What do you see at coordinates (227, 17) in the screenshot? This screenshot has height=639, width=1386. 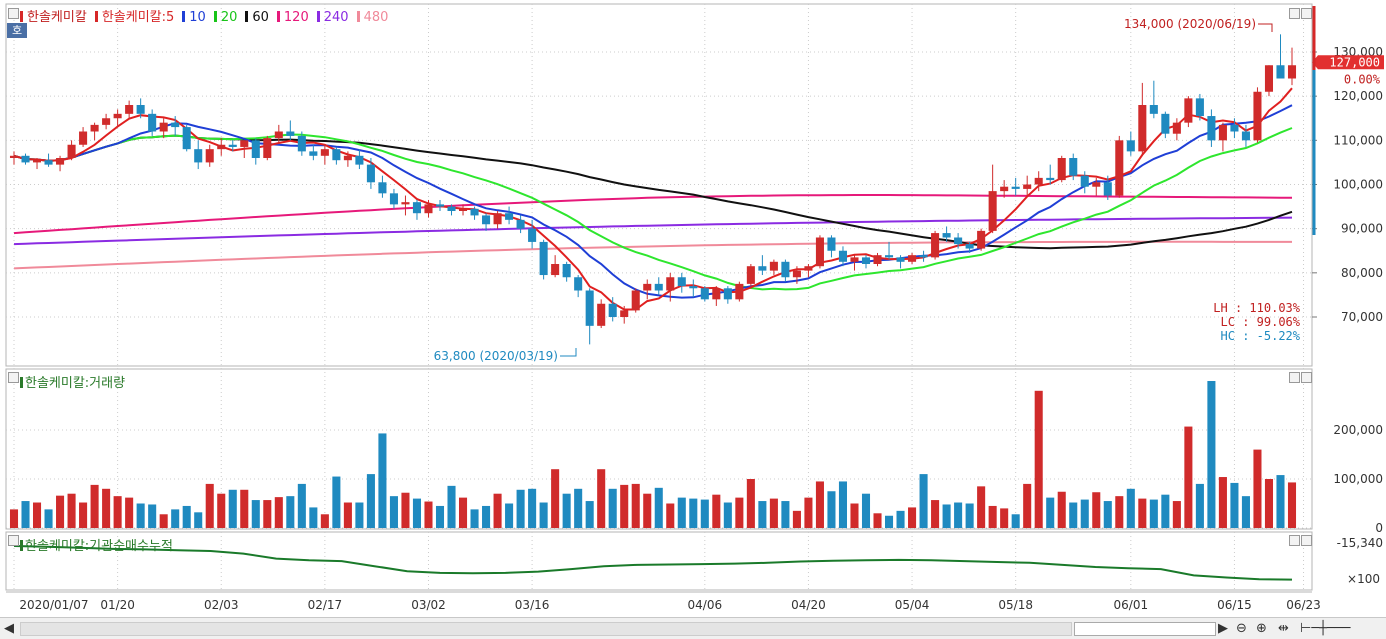 I see `legend-item: 20` at bounding box center [227, 17].